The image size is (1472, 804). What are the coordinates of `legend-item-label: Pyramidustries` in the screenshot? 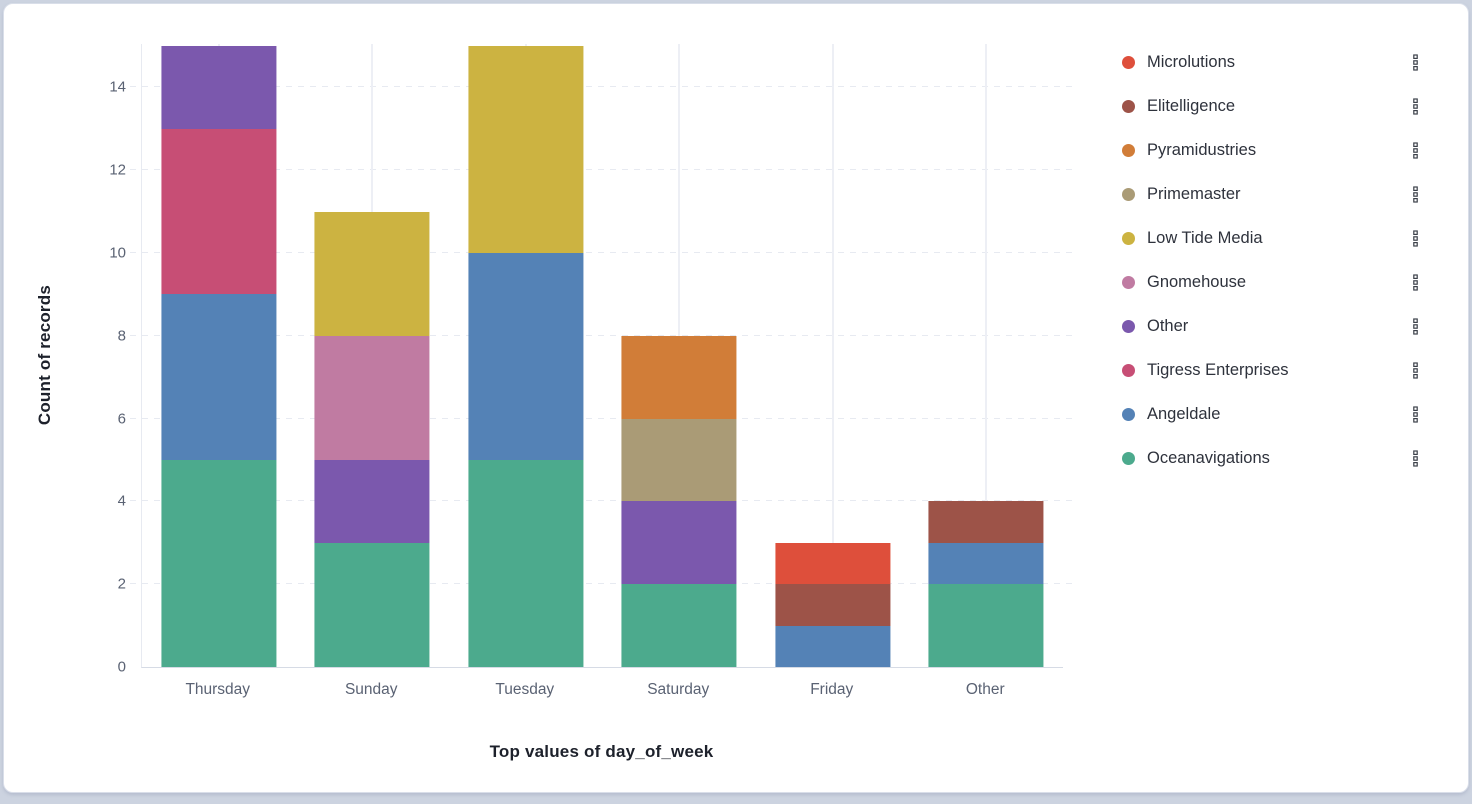 It's located at (1202, 149).